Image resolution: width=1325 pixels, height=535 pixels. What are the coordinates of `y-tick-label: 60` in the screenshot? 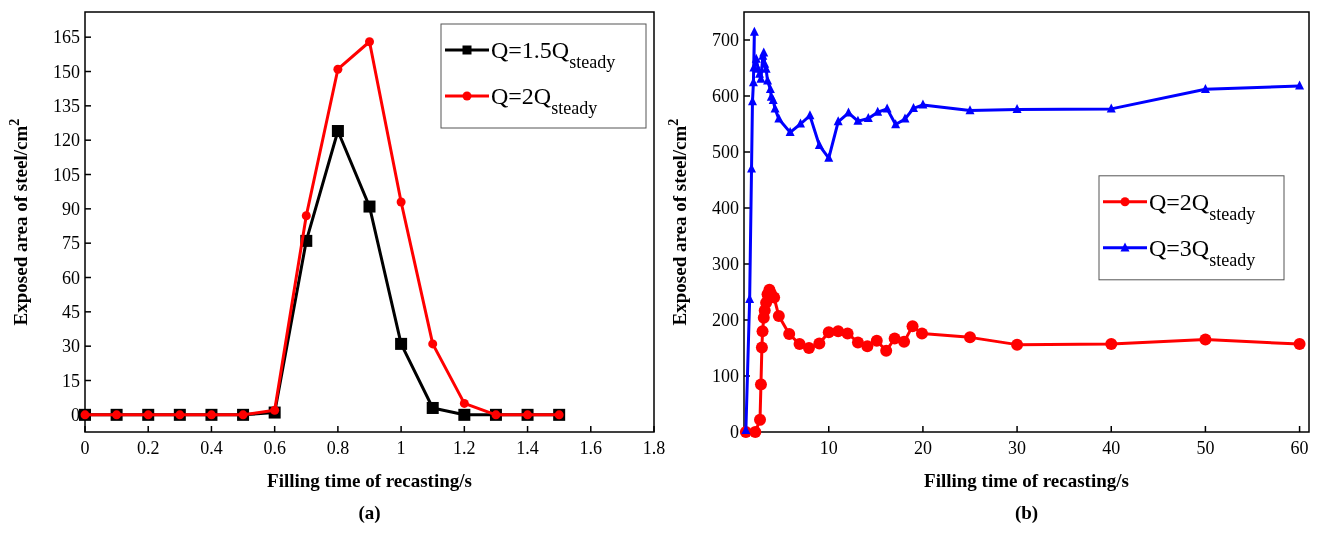 It's located at (71, 277).